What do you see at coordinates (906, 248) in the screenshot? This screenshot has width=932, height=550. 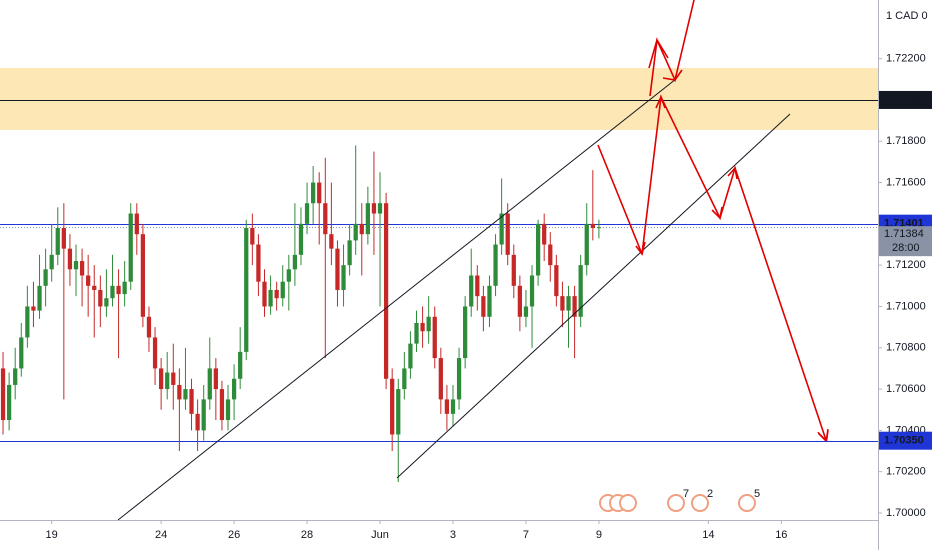 I see `countdown-label: 28:00` at bounding box center [906, 248].